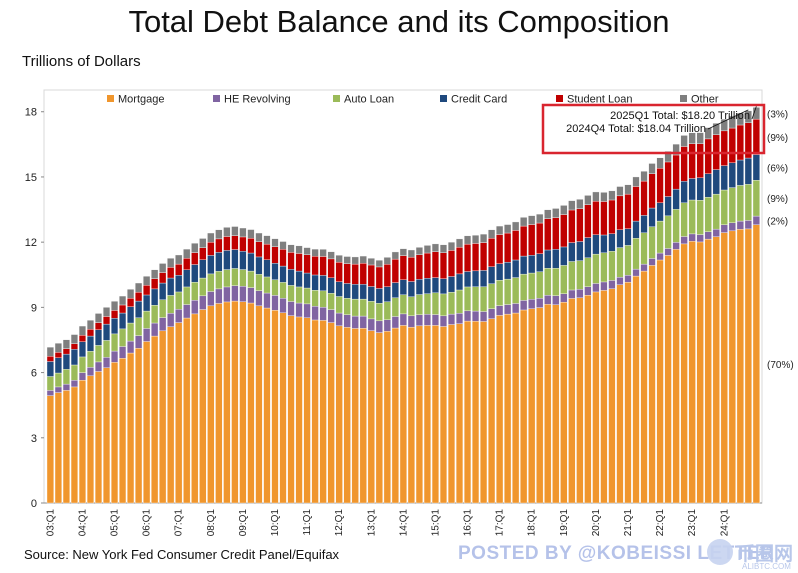 This screenshot has width=798, height=573. Describe the element at coordinates (765, 554) in the screenshot. I see `watermark-cn: 币圈网` at that location.